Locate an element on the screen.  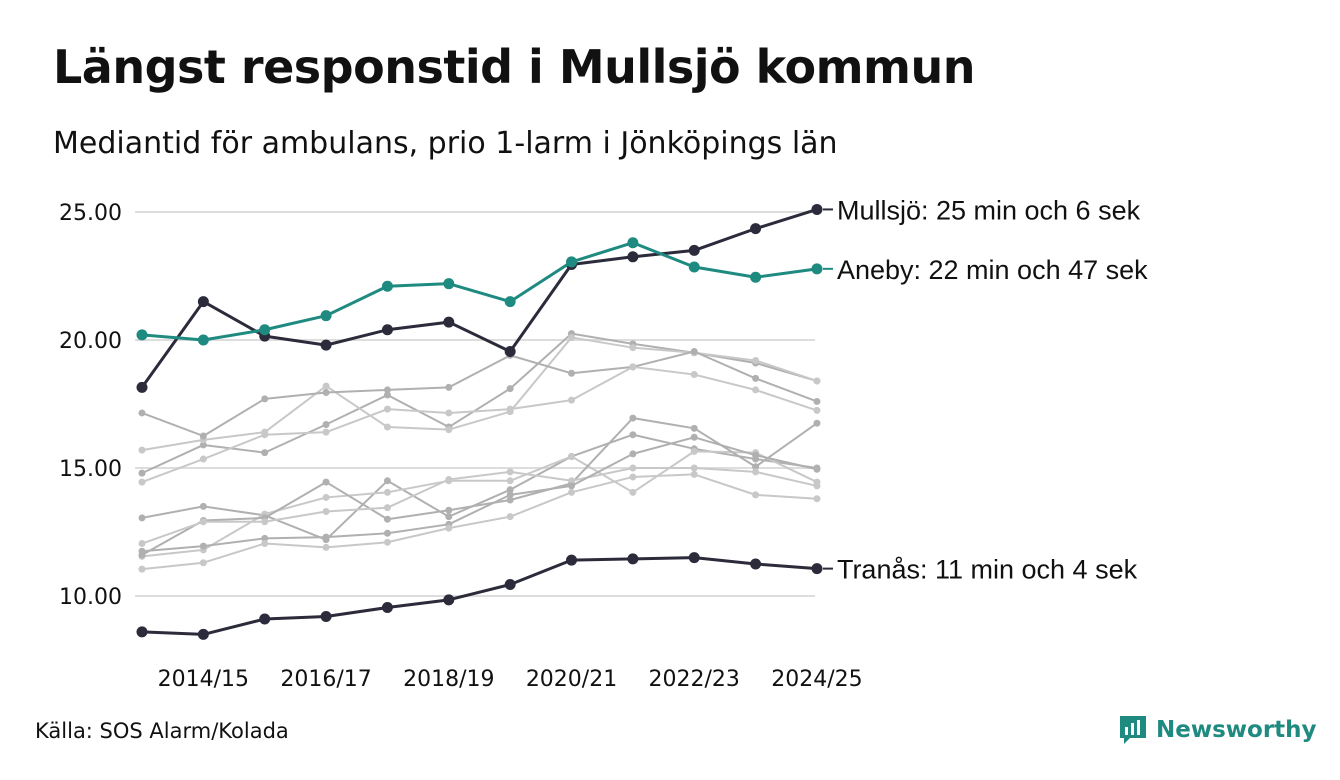
highlight-series-aneby is located at coordinates (479, 291).